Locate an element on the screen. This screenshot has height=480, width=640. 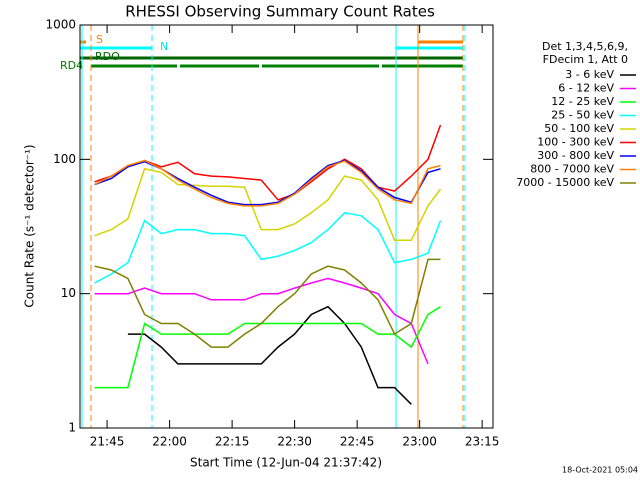
flag-label: N is located at coordinates (164, 46).